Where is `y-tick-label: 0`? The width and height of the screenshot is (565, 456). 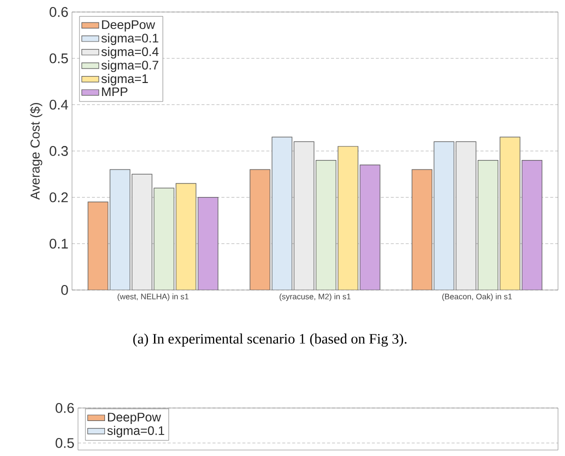 y-tick-label: 0 is located at coordinates (64, 290).